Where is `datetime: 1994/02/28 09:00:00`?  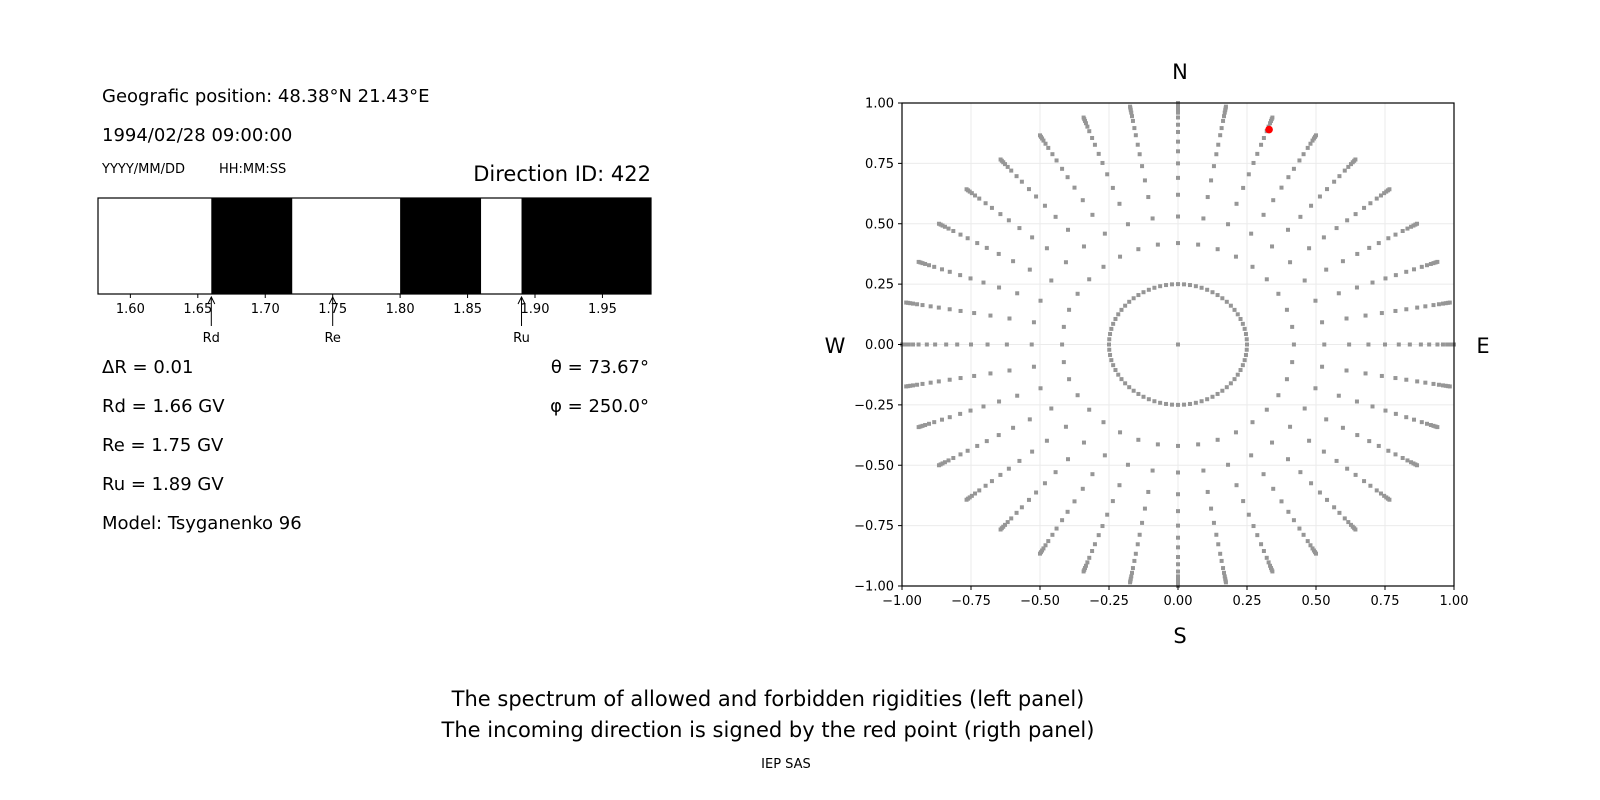 datetime: 1994/02/28 09:00:00 is located at coordinates (197, 135).